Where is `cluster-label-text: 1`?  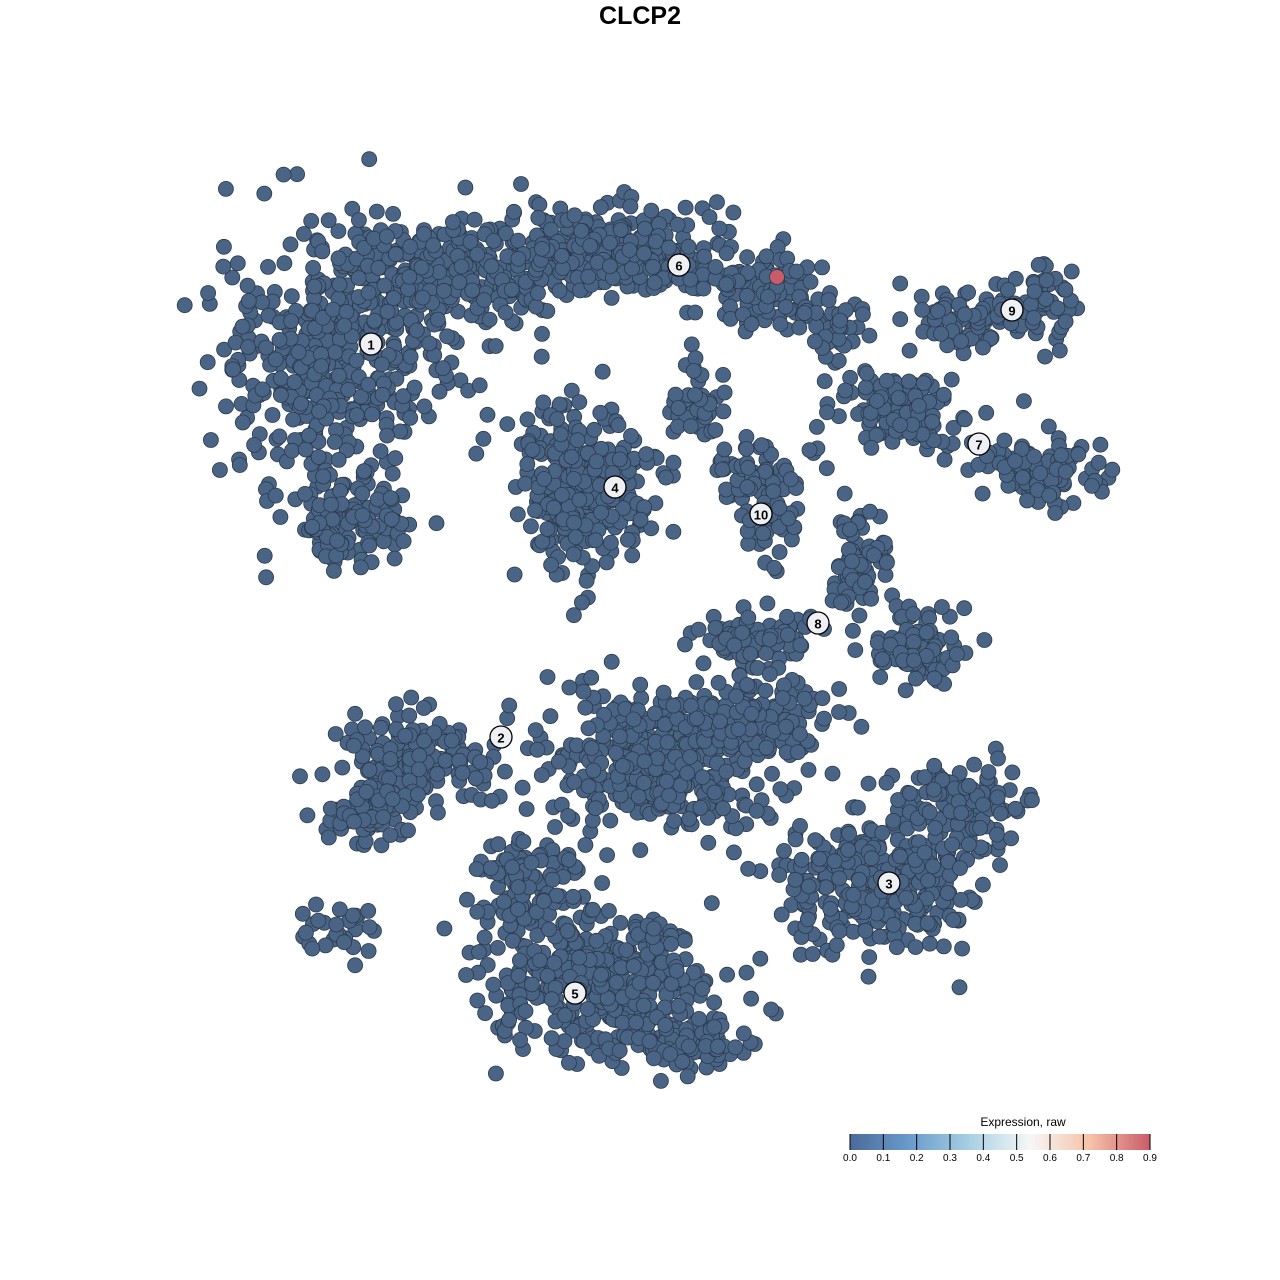 cluster-label-text: 1 is located at coordinates (370, 345).